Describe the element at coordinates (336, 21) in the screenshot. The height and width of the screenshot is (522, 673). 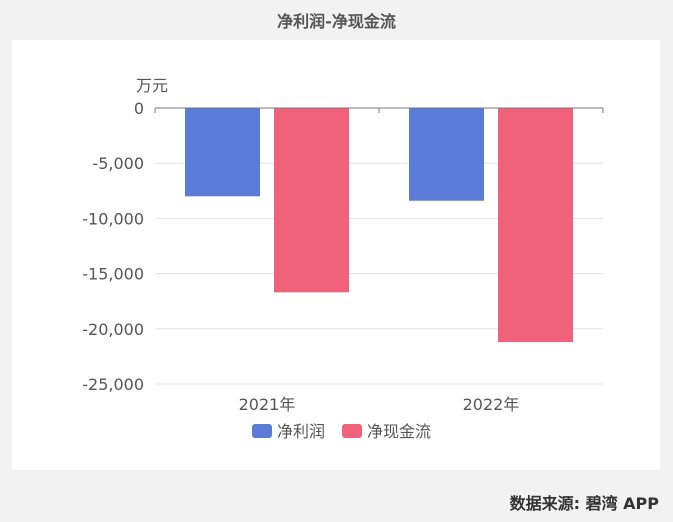
I see `chart-title: 净利润-净现金流` at that location.